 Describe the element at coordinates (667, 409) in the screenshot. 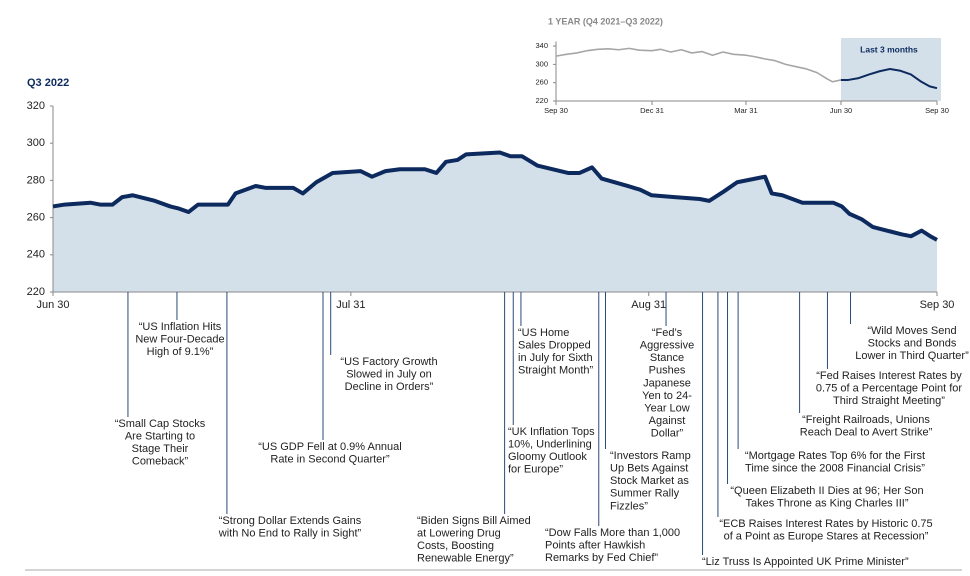

I see `annotation-text: Year Low` at that location.